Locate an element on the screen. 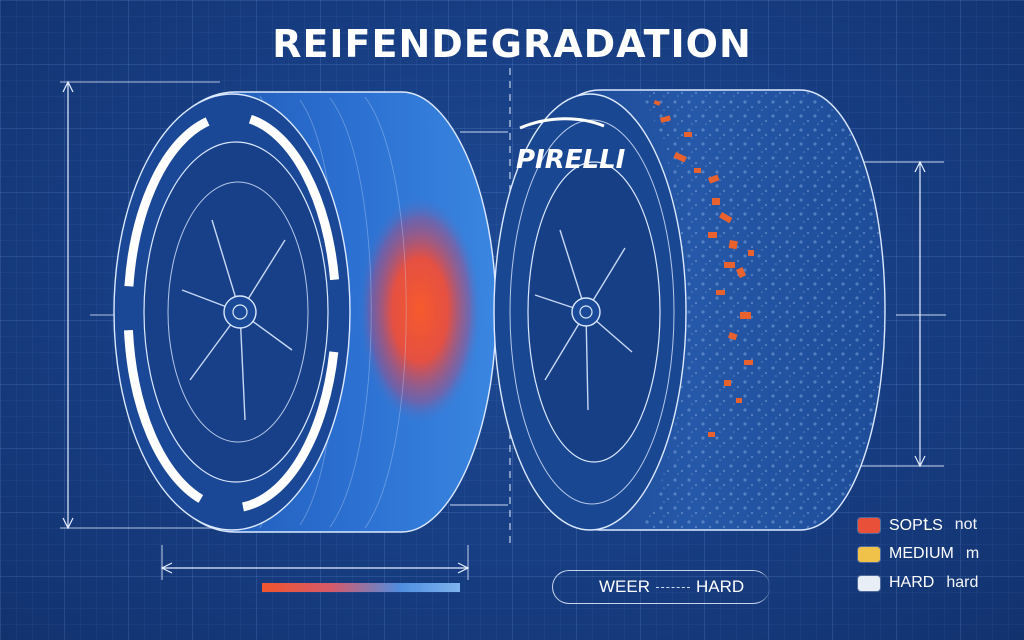 This screenshot has width=1024, height=640. legend-swatch-medium is located at coordinates (869, 554).